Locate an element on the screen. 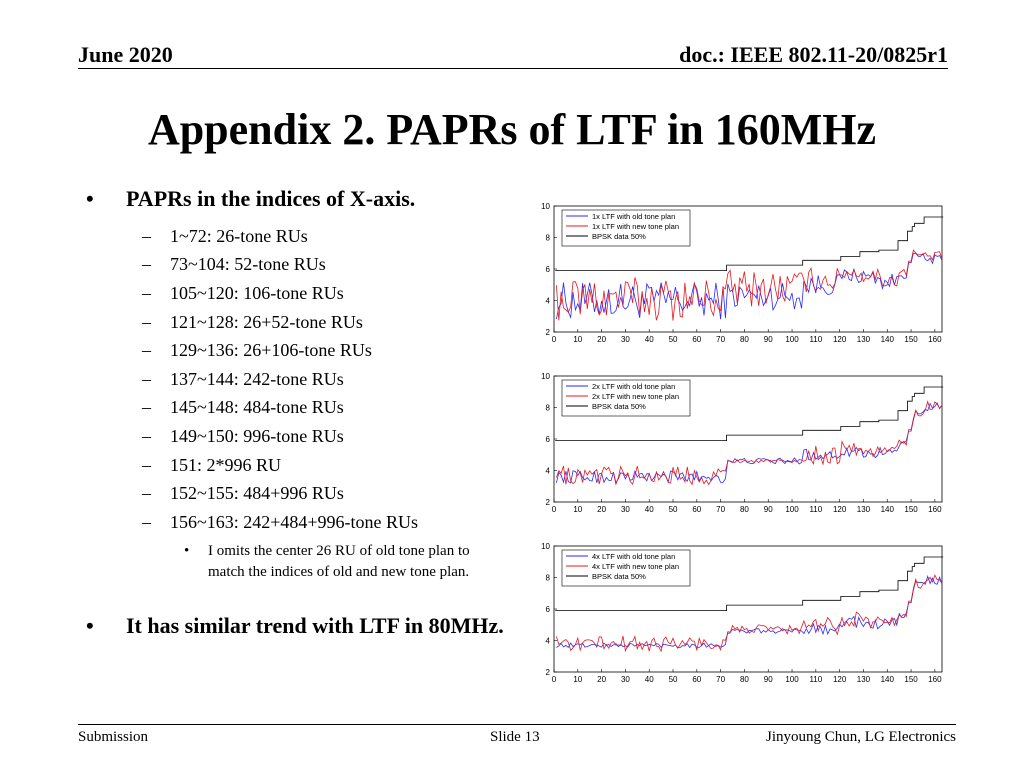  sub-bullet: –152~155: 484+996 RUs is located at coordinates (339, 493).